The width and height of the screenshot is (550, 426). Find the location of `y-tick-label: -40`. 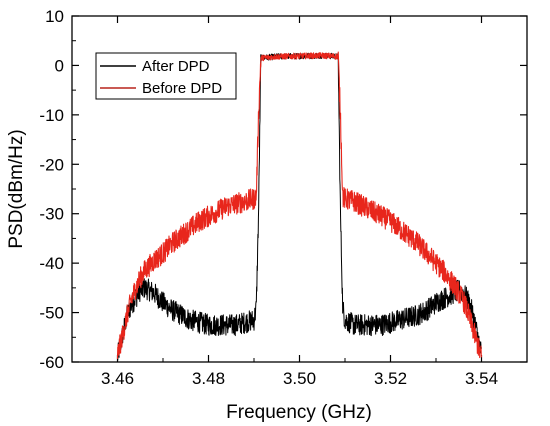

y-tick-label: -40 is located at coordinates (51, 263).